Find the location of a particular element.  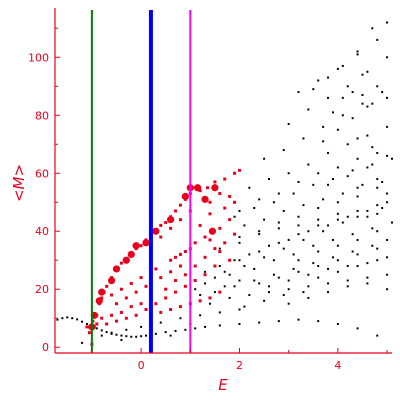

x-tick-label: 4 is located at coordinates (337, 365).